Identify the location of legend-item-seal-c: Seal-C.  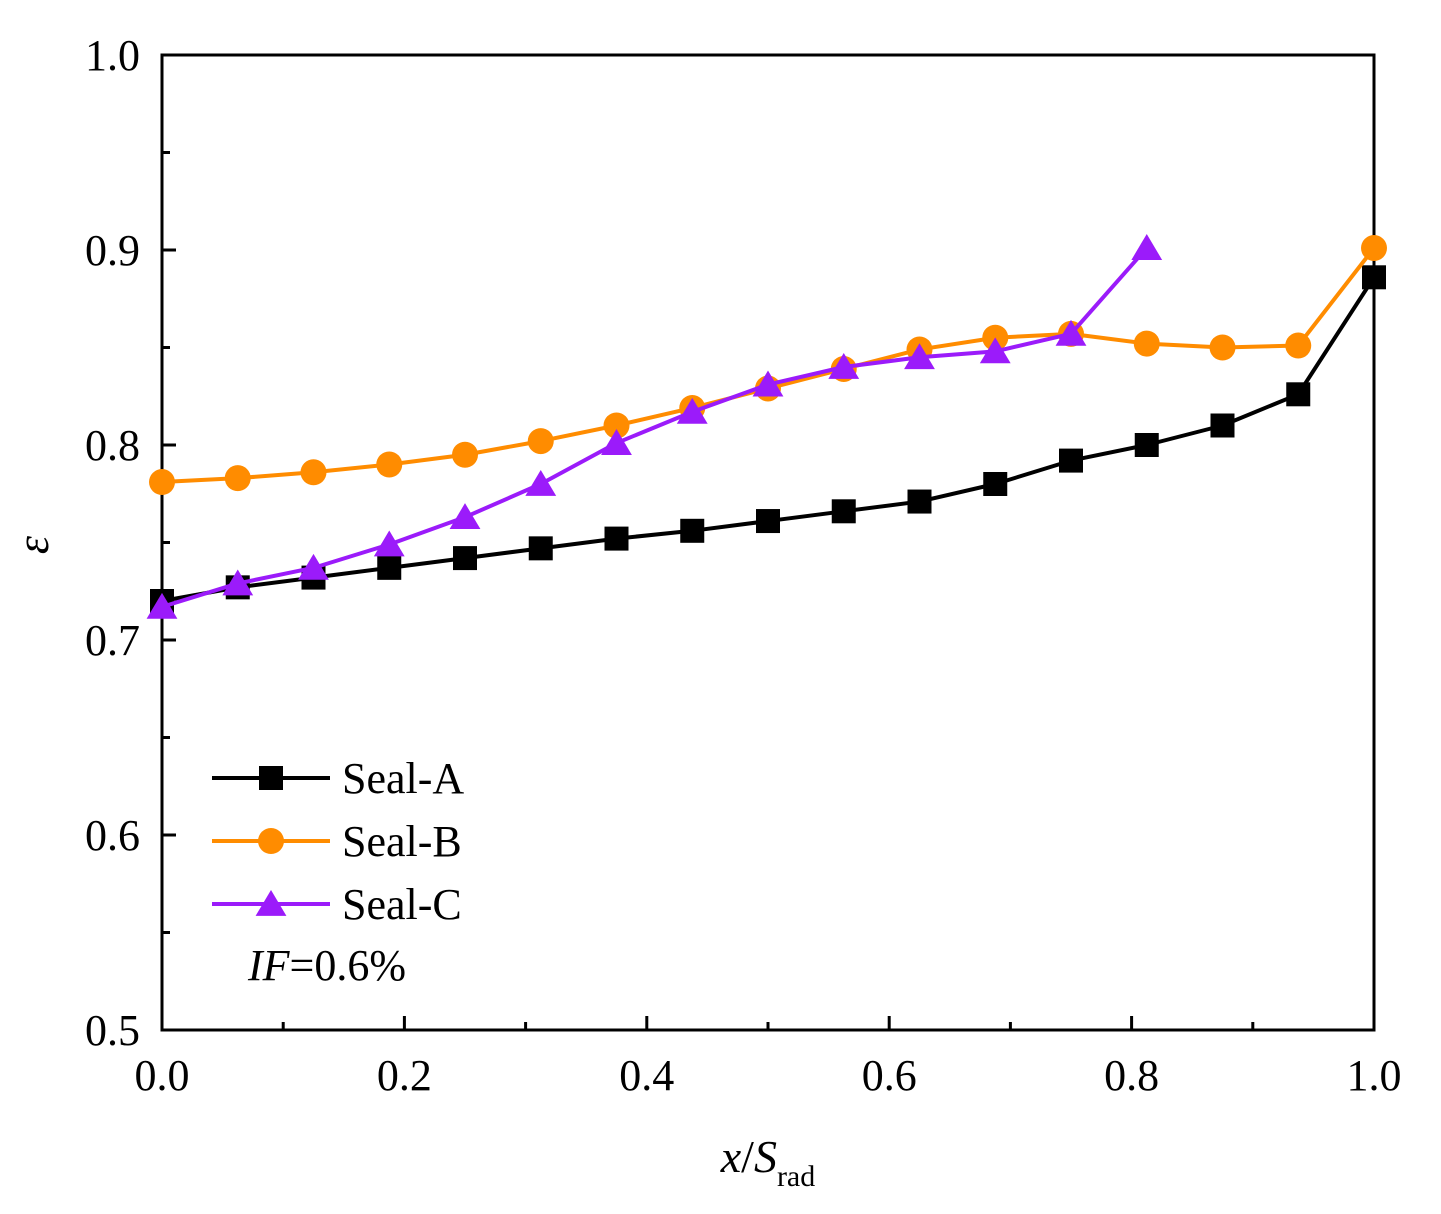
(337, 904).